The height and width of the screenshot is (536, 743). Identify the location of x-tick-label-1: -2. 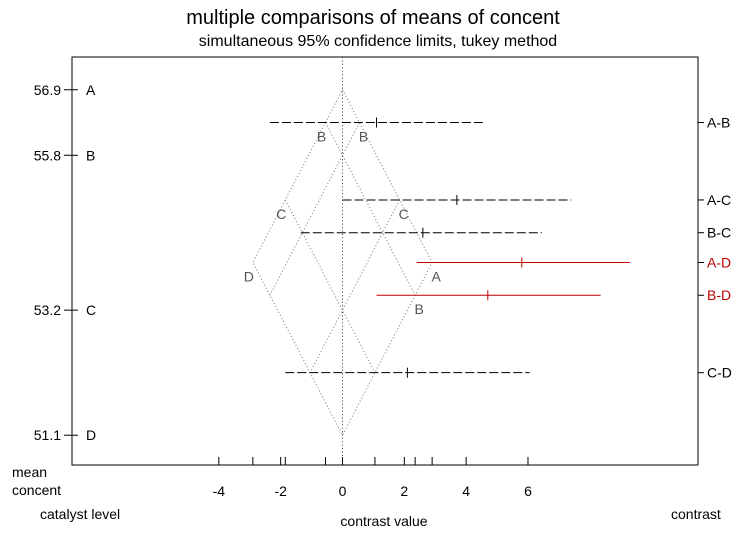
(280, 491).